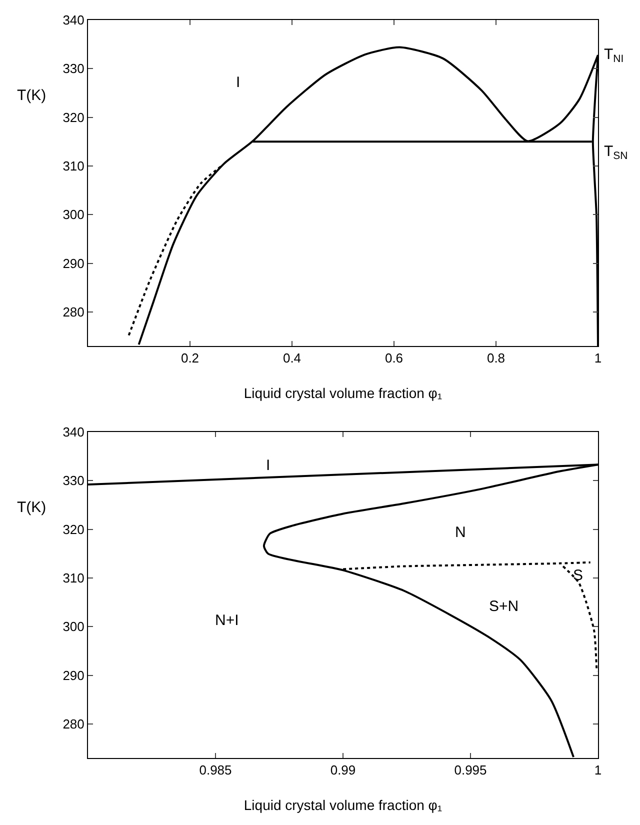 The width and height of the screenshot is (640, 825). What do you see at coordinates (470, 770) in the screenshot?
I see `x-tick-label: 0.995` at bounding box center [470, 770].